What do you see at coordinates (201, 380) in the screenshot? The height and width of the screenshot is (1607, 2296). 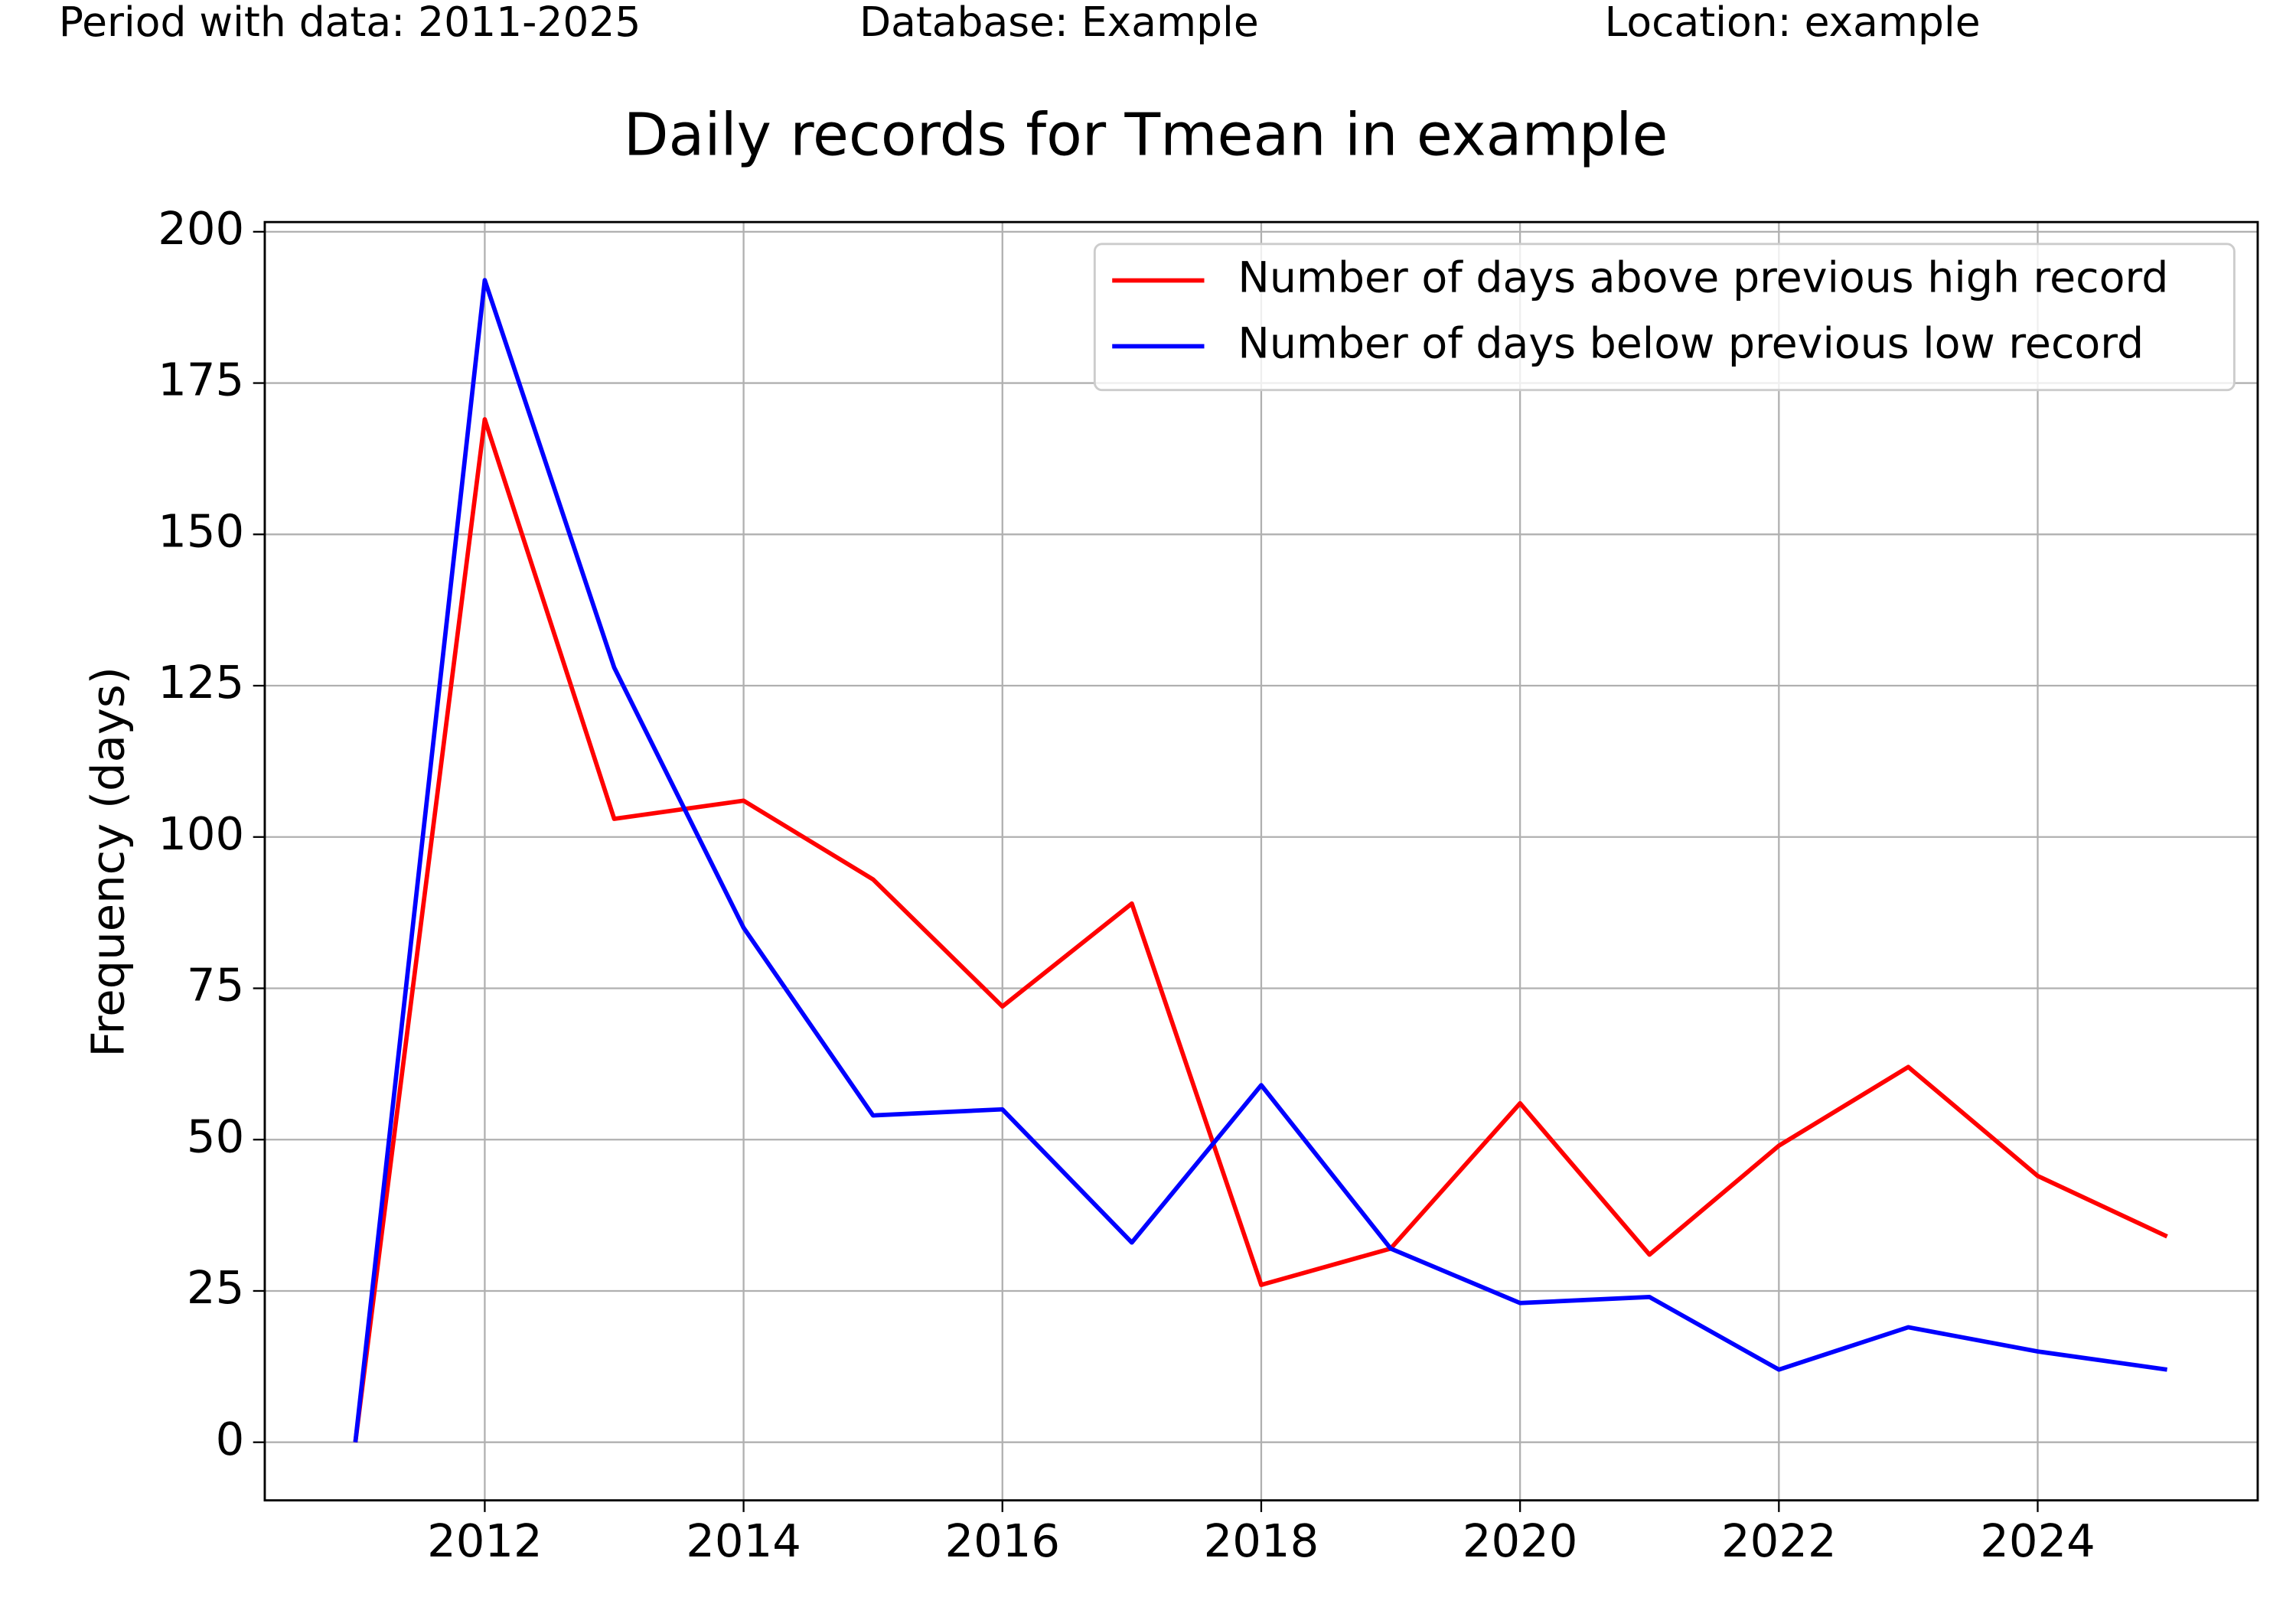 I see `y-tick-label: 175` at bounding box center [201, 380].